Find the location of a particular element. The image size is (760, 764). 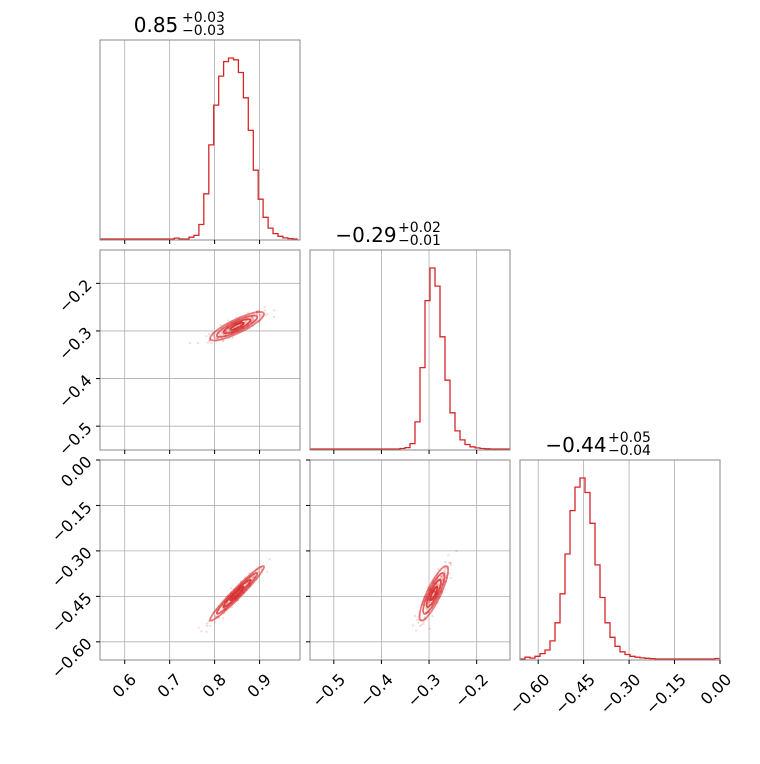

title-plus-error: +0.03 is located at coordinates (203, 18).